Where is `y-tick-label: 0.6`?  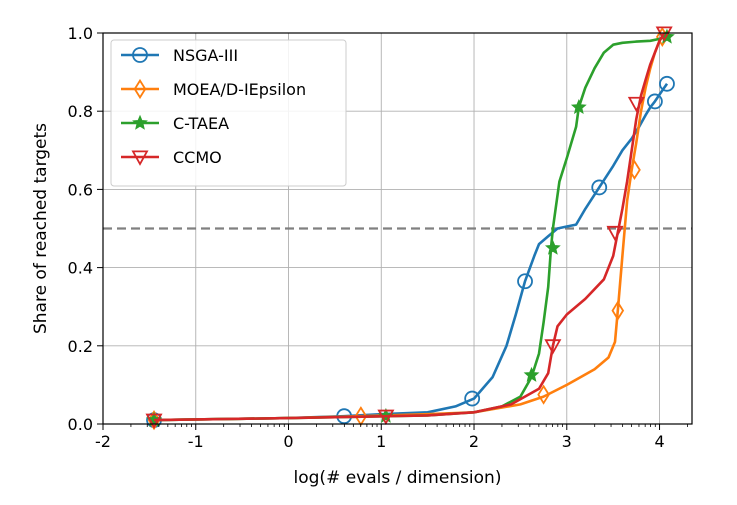 y-tick-label: 0.6 is located at coordinates (80, 189).